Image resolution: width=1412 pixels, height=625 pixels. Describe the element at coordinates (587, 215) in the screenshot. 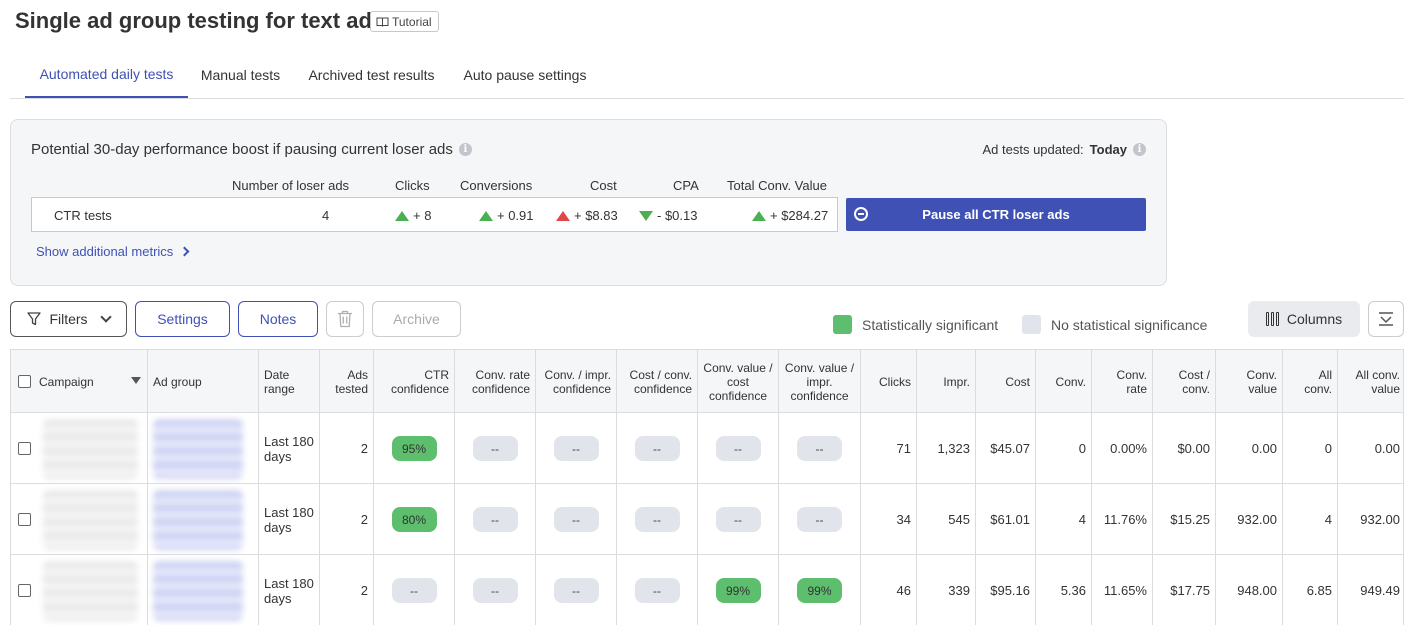

I see `cost-delta: + $8.83` at that location.